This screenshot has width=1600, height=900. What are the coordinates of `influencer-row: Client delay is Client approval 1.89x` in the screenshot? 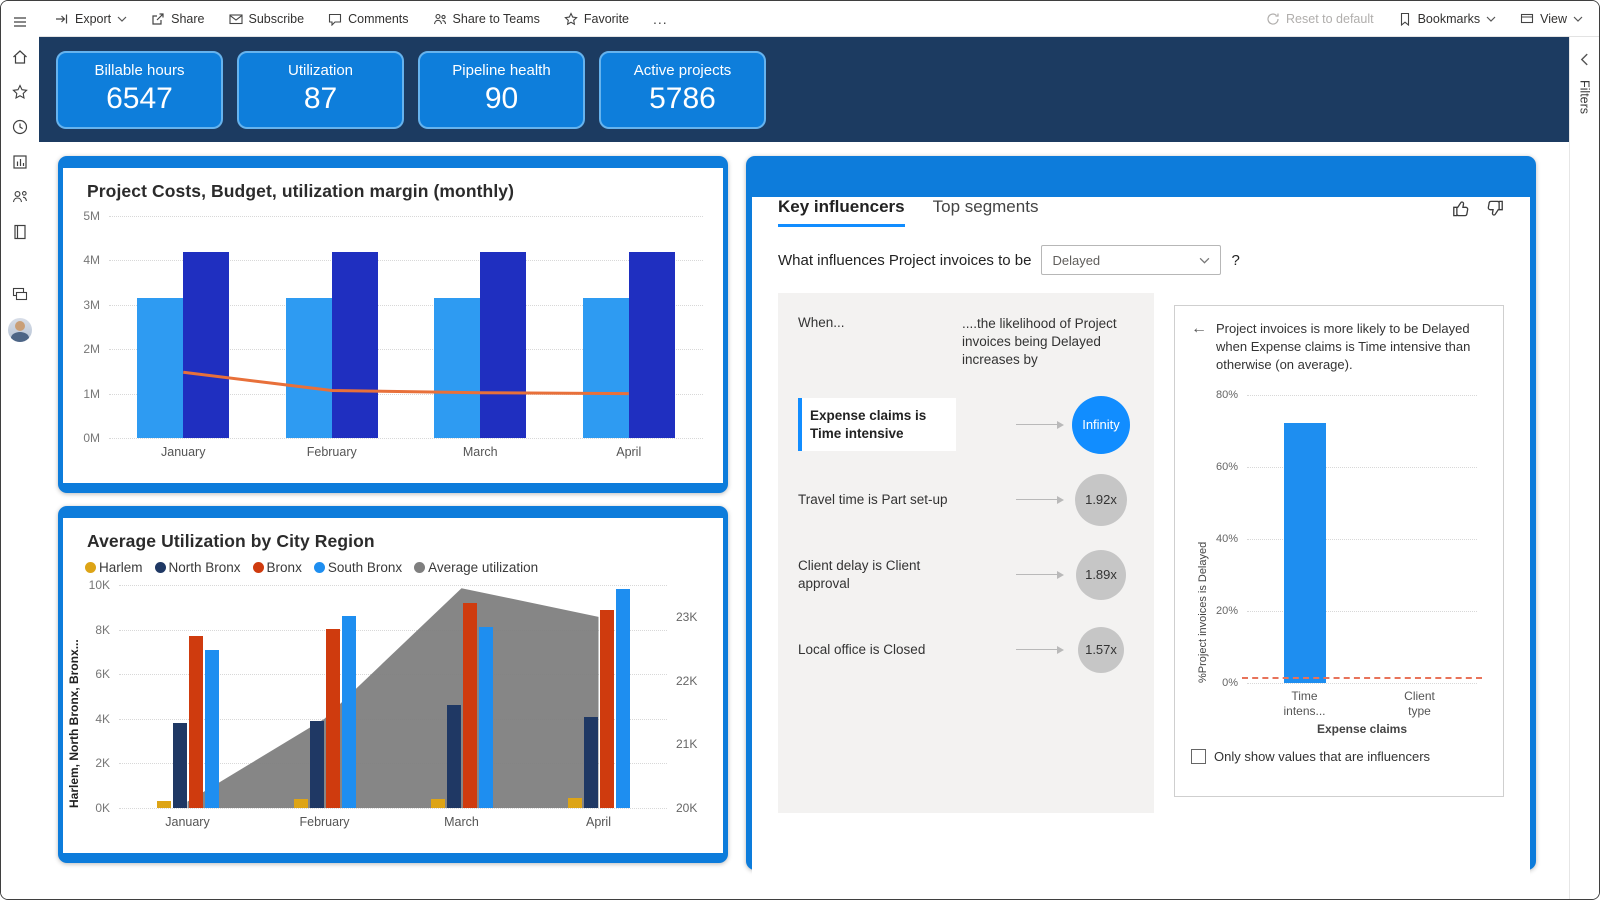 It's located at (966, 575).